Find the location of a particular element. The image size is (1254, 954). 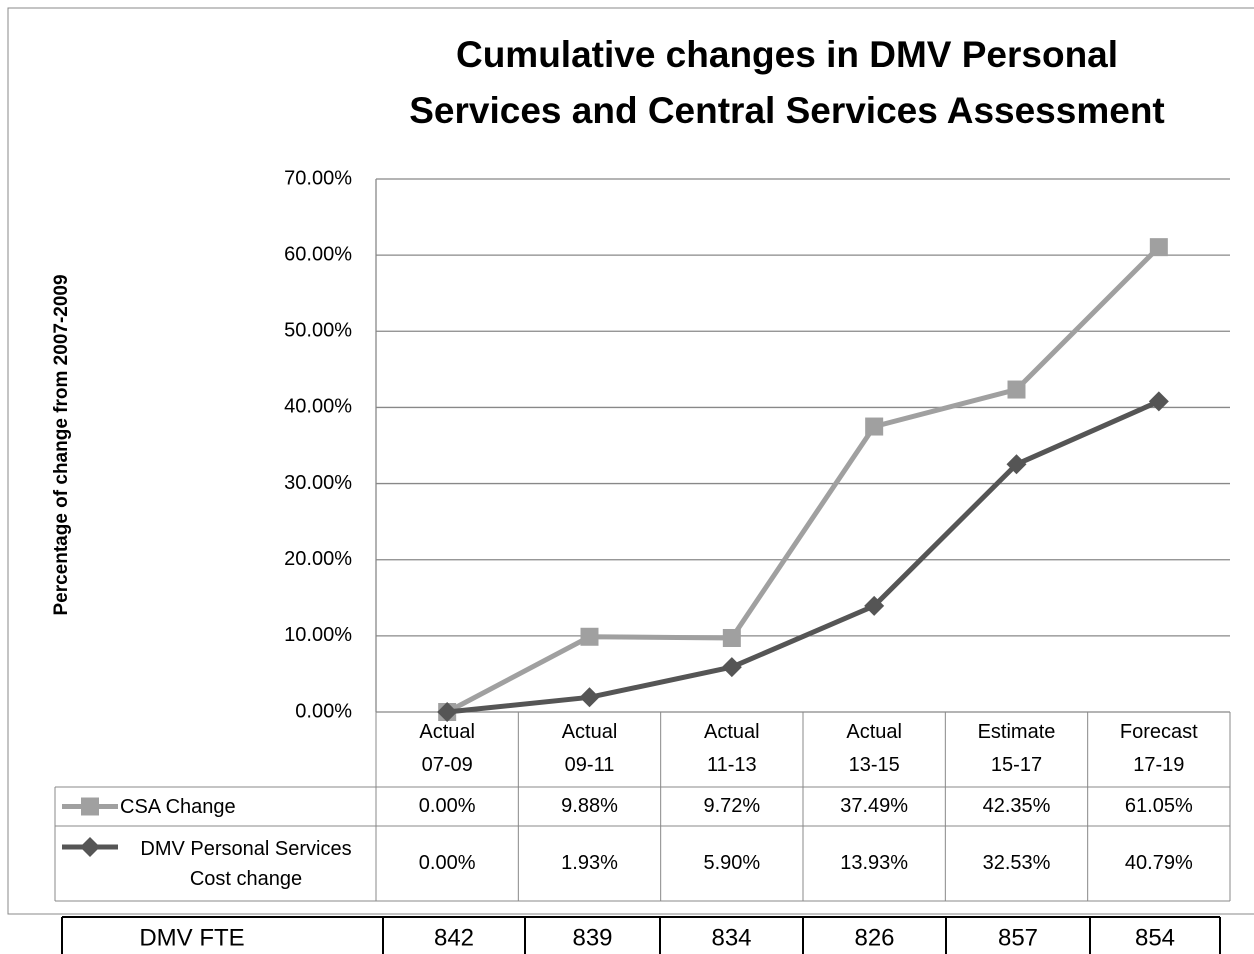

table-value: 40.79% is located at coordinates (1159, 863).